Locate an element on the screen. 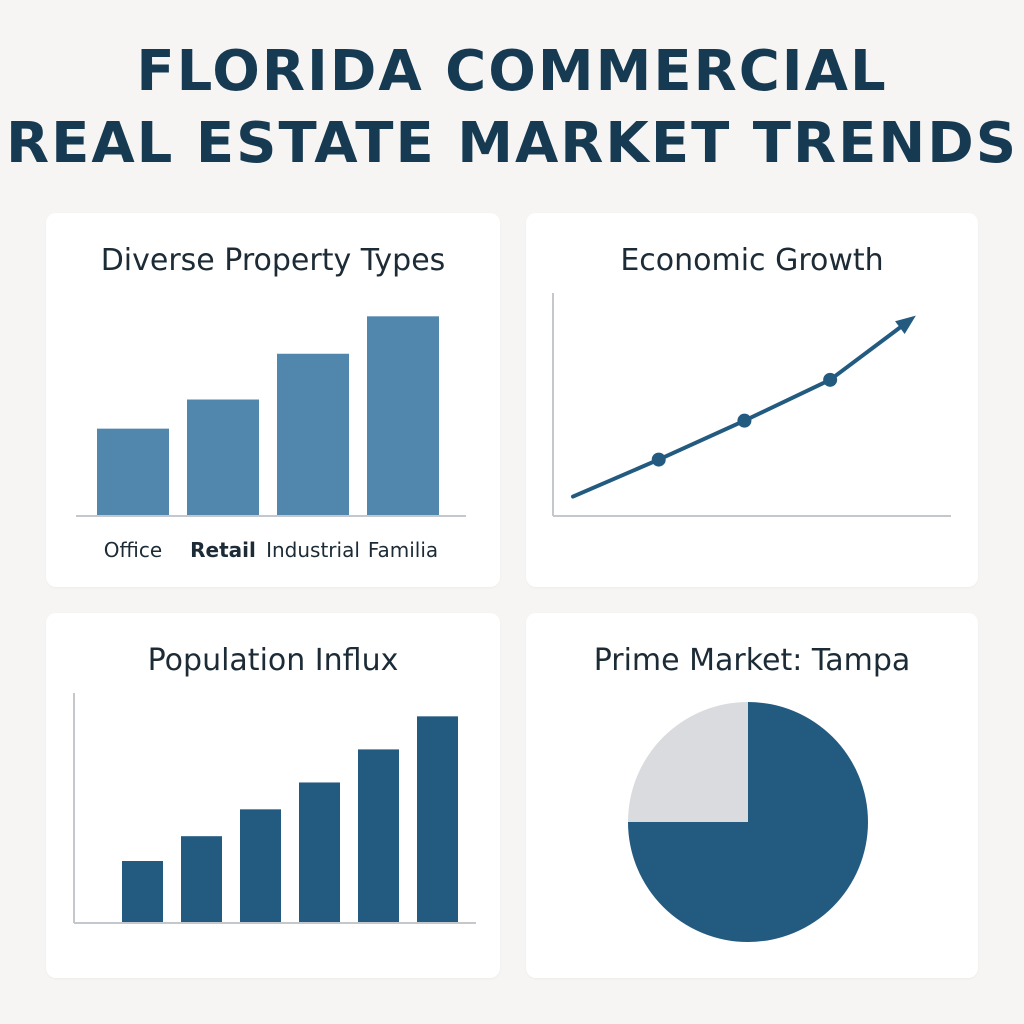 The height and width of the screenshot is (1024, 1024). growth-arrowhead is located at coordinates (905, 325).